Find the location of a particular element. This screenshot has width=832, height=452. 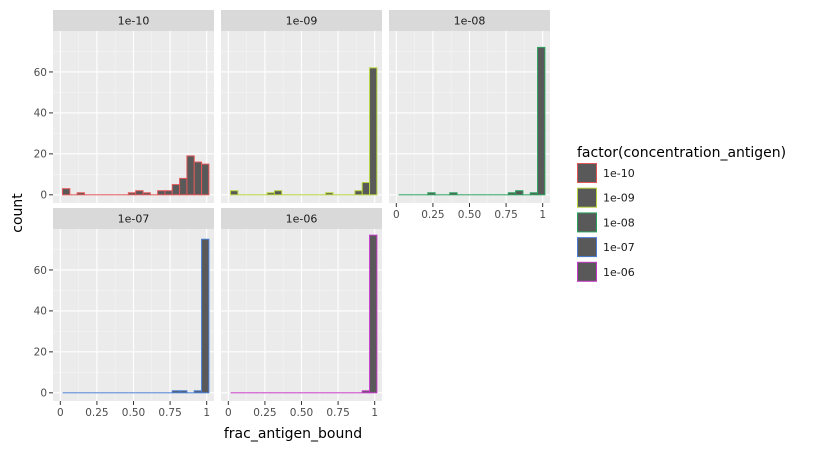

facet-strip-label: 1e-10 is located at coordinates (134, 21).